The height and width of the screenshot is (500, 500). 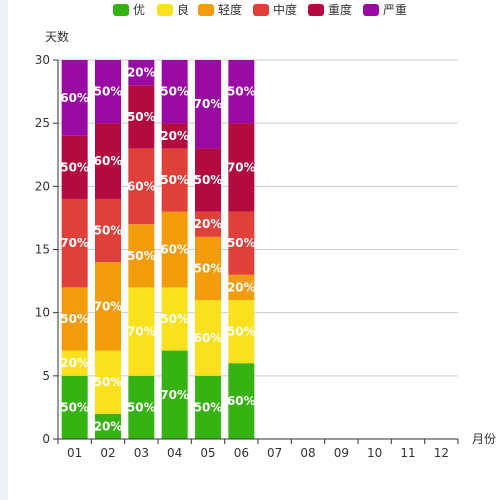 What do you see at coordinates (307, 453) in the screenshot?
I see `x-tick-label-08: 08` at bounding box center [307, 453].